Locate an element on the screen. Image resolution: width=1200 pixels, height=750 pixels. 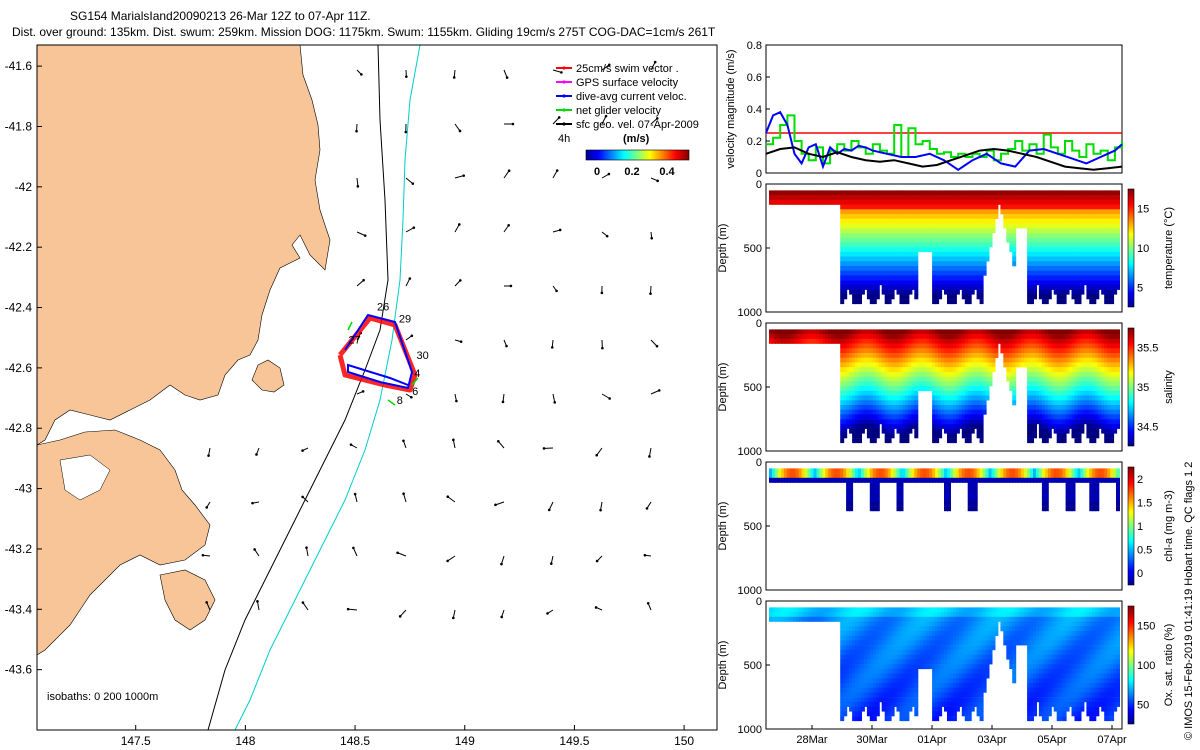
current-arrow-head is located at coordinates (411, 397).